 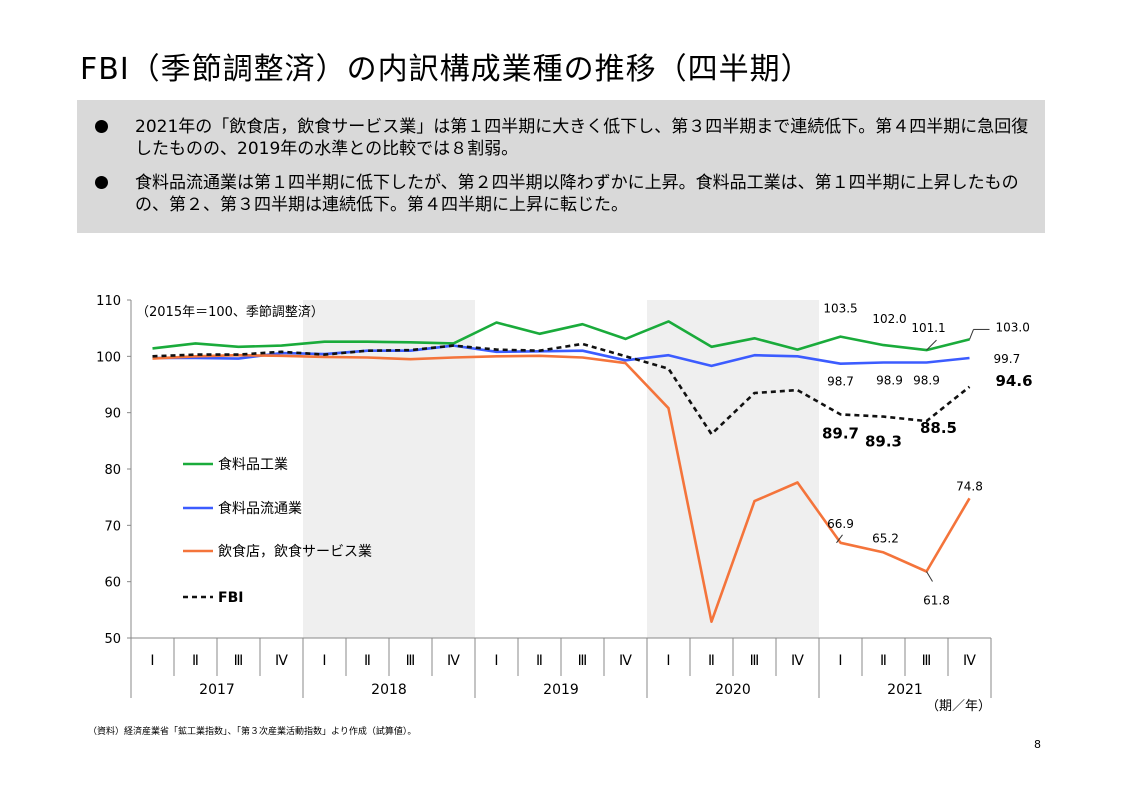 I want to click on y-tick-label: 100, so click(x=108, y=357).